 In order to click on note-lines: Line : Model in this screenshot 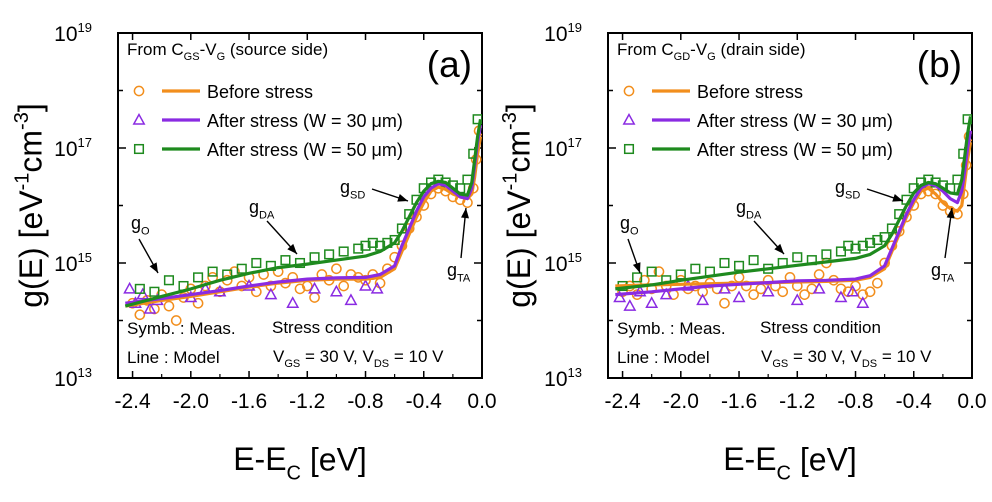, I will do `click(173, 357)`.